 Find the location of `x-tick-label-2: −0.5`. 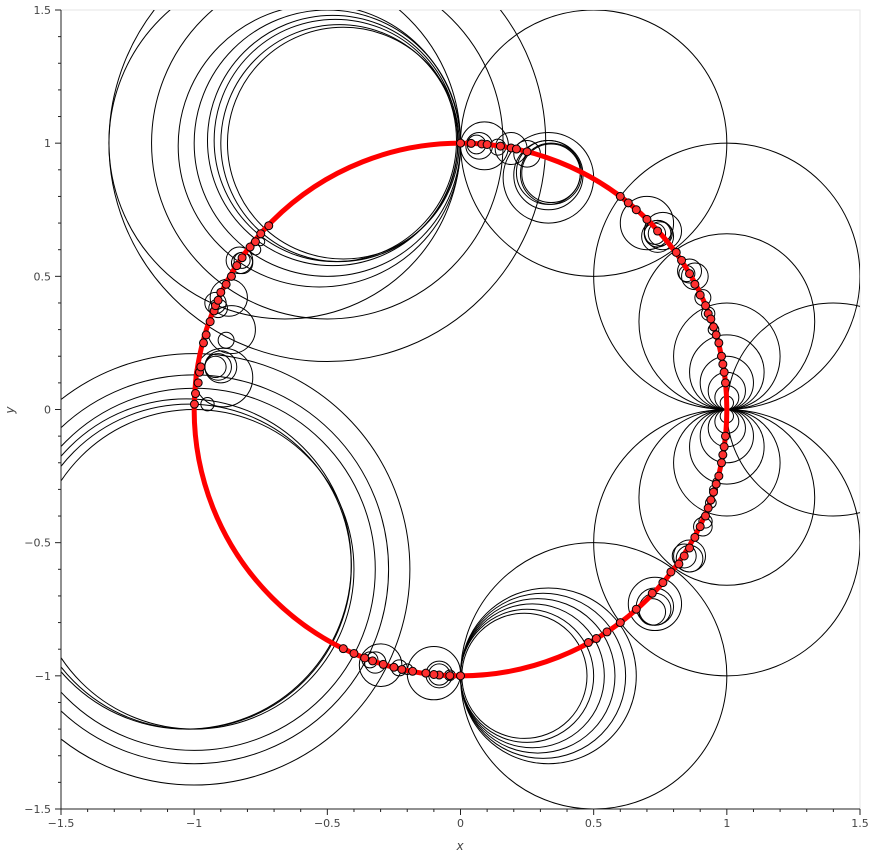

x-tick-label-2: −0.5 is located at coordinates (327, 823).